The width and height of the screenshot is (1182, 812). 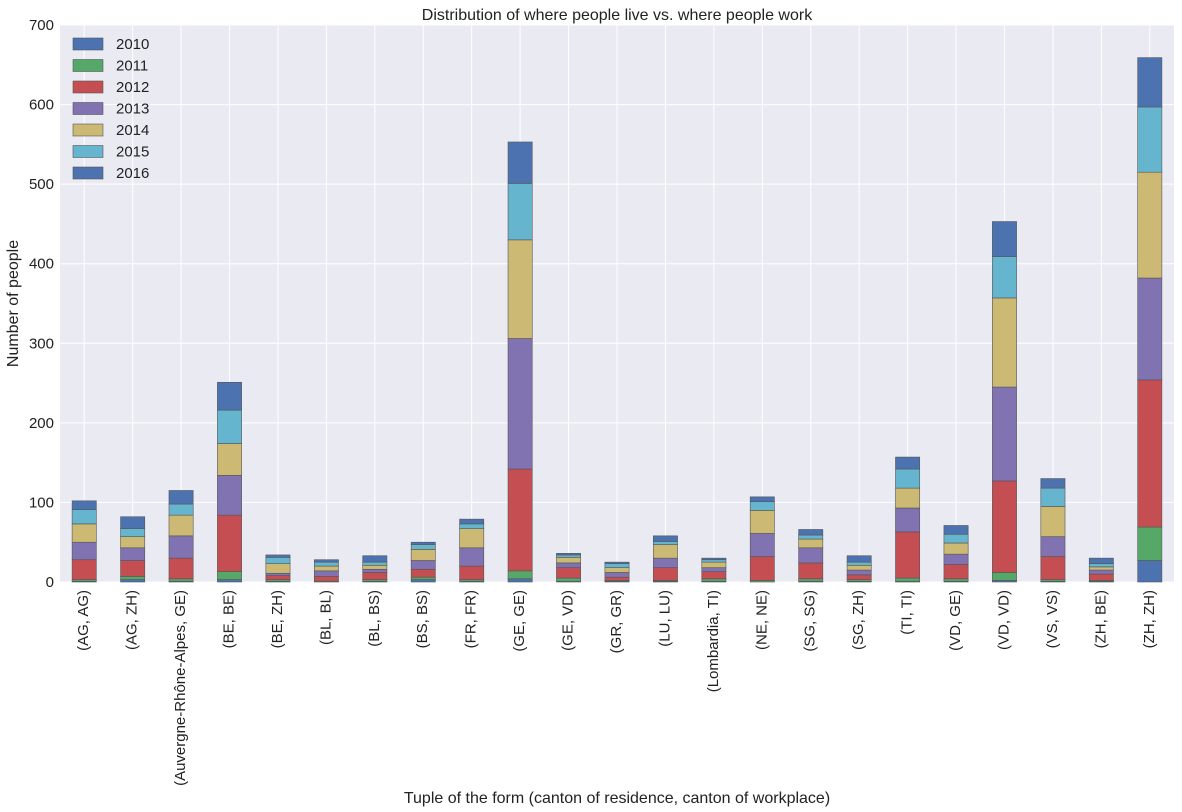 I want to click on y-axis-title: Number of people, so click(x=13, y=303).